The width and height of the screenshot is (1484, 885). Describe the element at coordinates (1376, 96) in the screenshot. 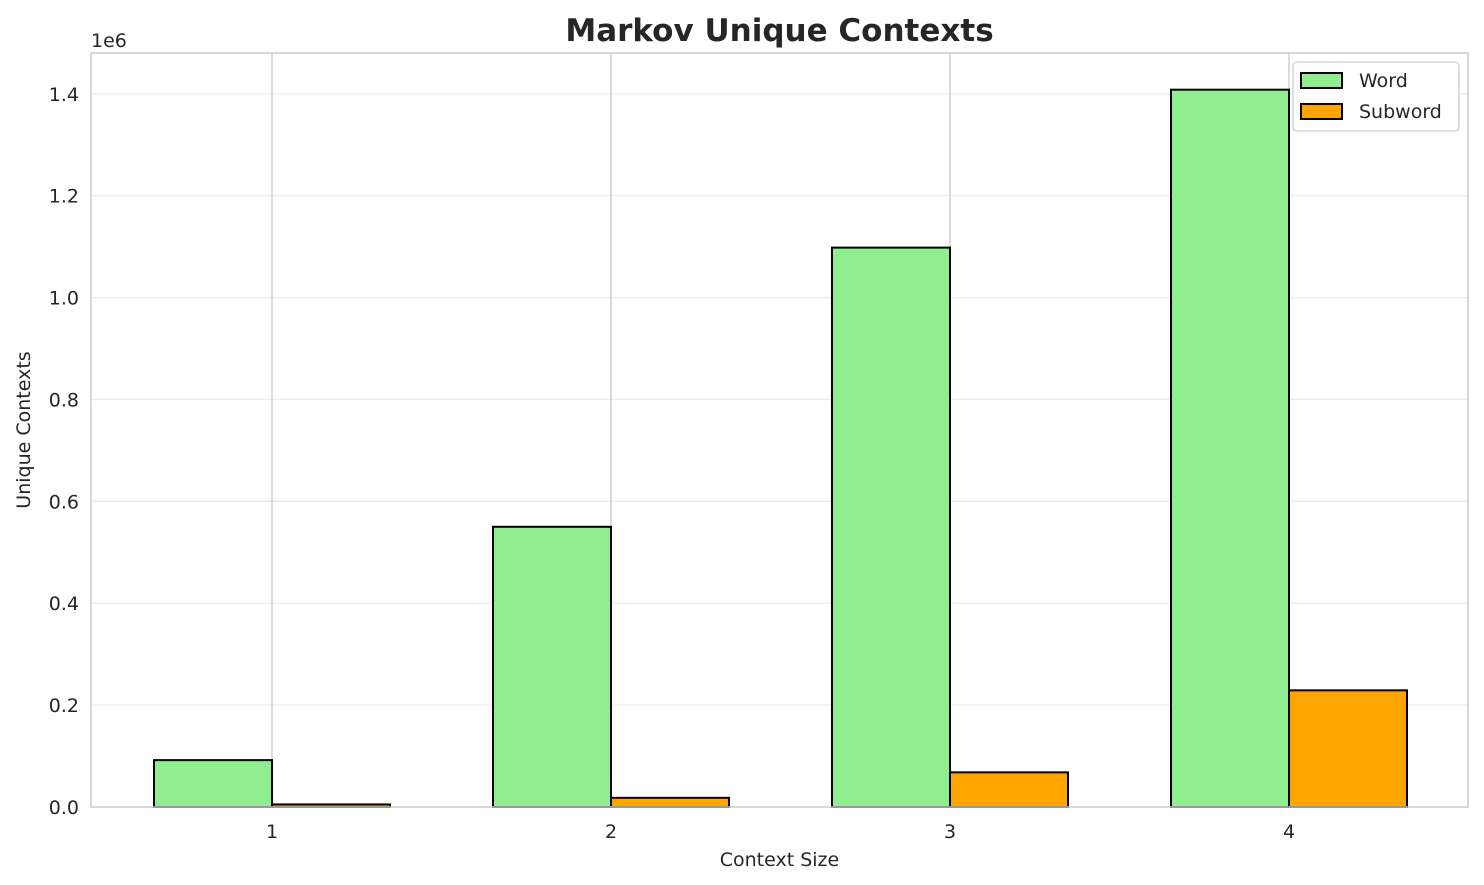

I see `legend: Word Subword` at that location.